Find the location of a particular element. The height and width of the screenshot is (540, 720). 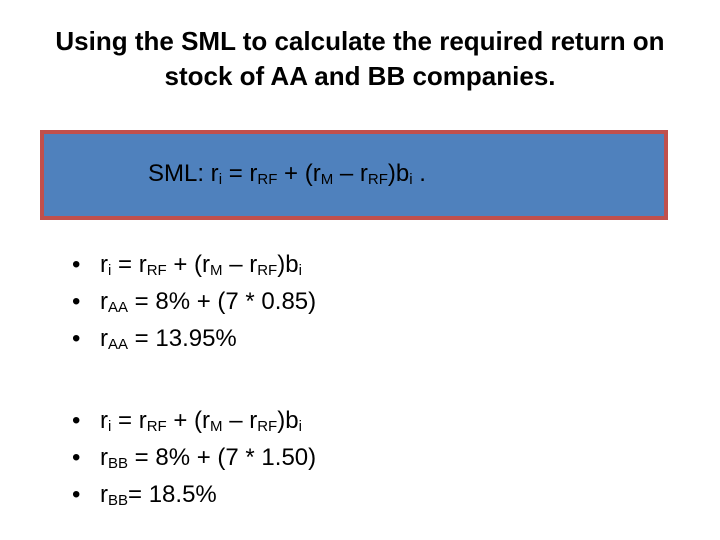

bullet-item: rBB = 8% + (7 * 1.50) is located at coordinates (194, 457).